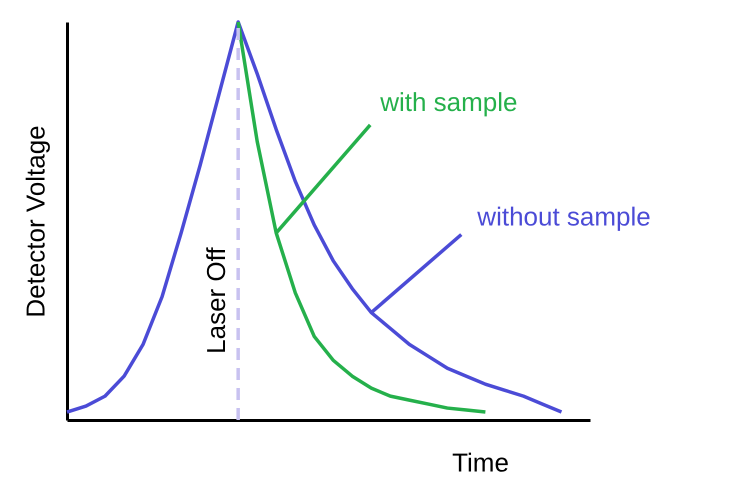 This screenshot has width=734, height=480. What do you see at coordinates (480, 463) in the screenshot?
I see `x-axis-title: Time` at bounding box center [480, 463].